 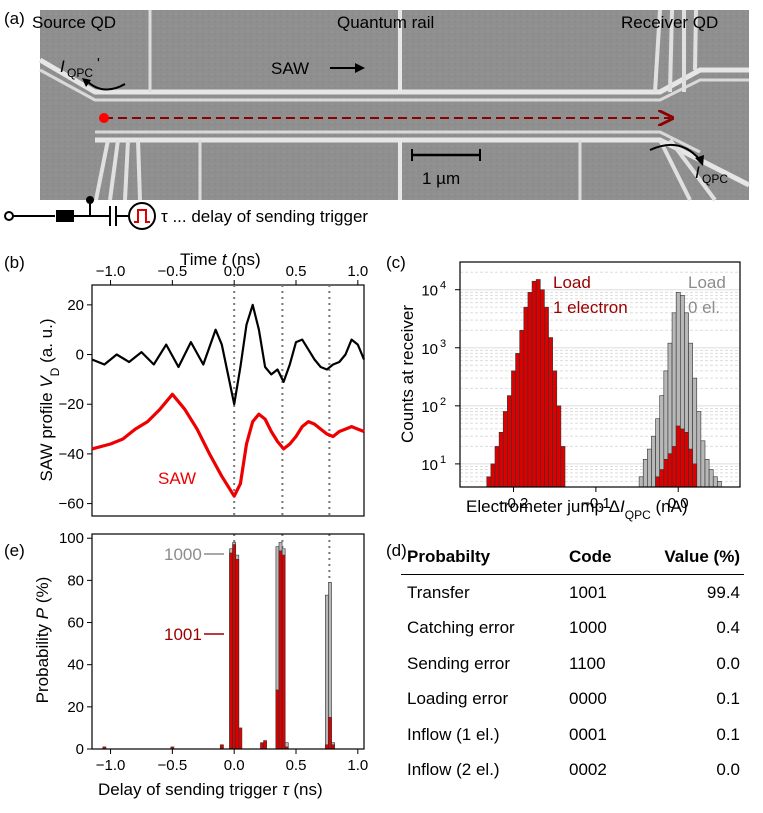 I want to click on x-axis-label-top: Time t (ns), so click(x=220, y=259).